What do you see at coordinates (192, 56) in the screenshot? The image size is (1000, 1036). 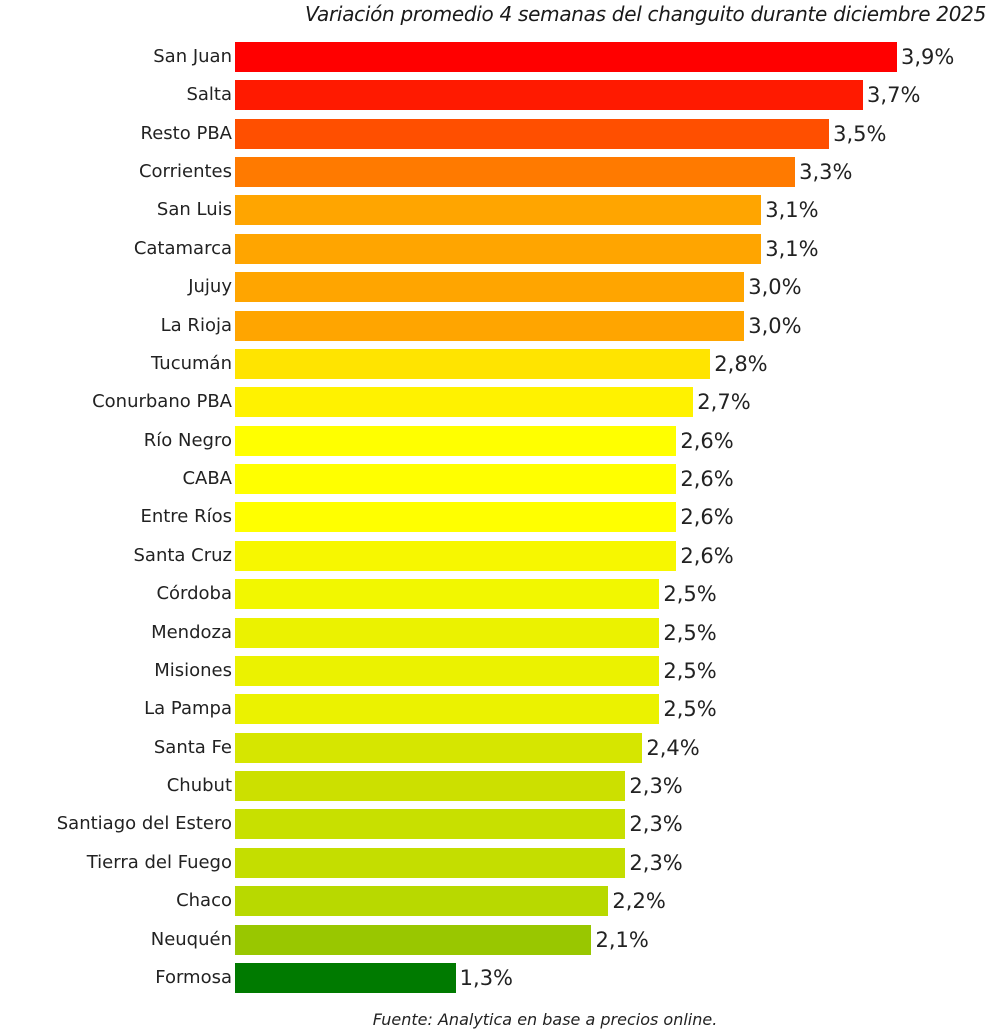 I see `category-label: San Juan` at bounding box center [192, 56].